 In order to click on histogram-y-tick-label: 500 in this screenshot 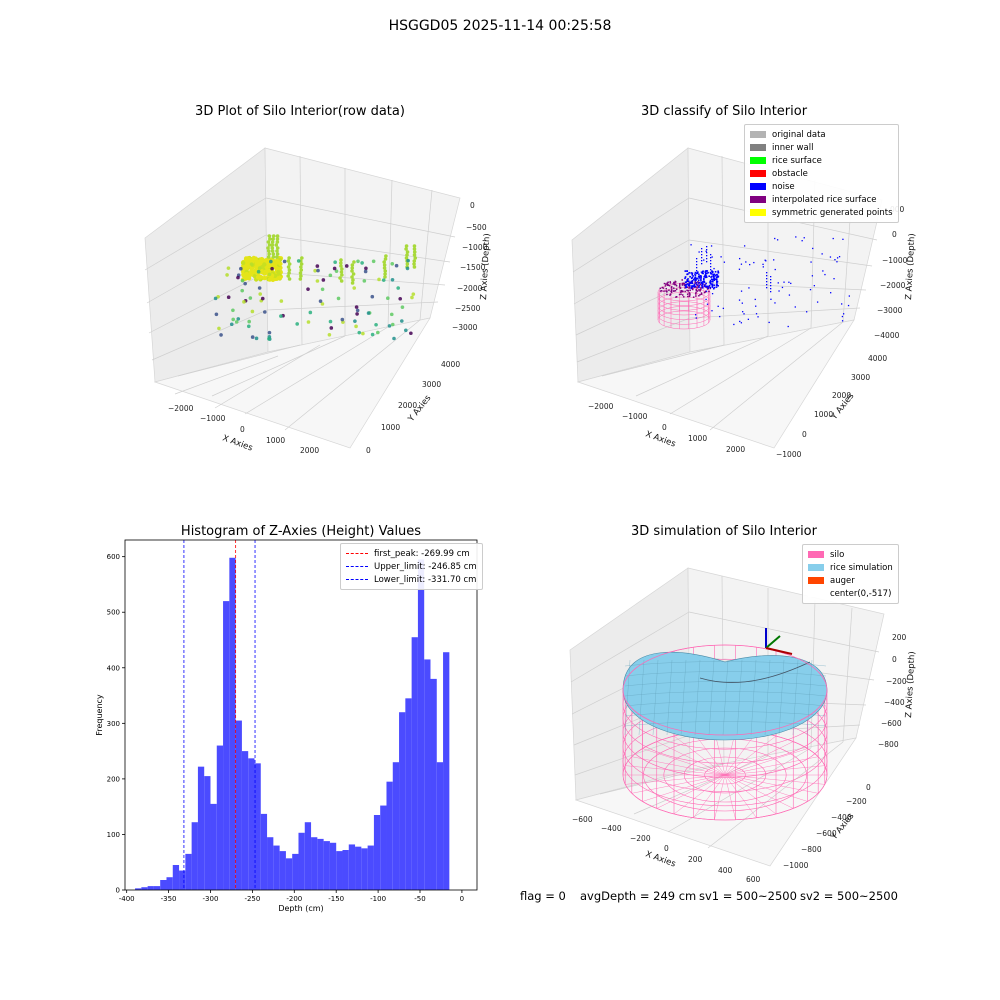, I will do `click(113, 613)`.